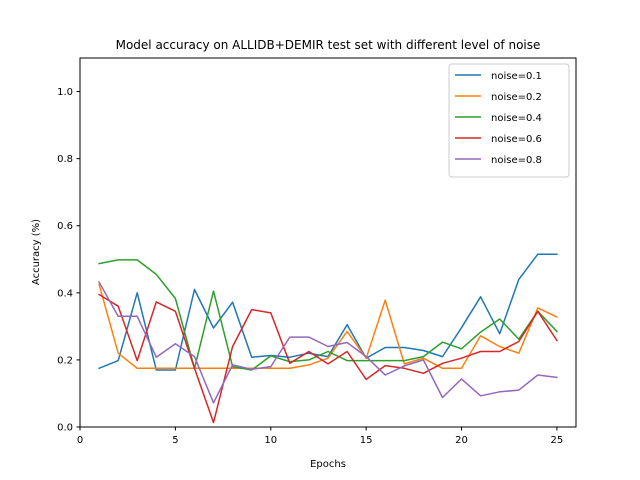 The image size is (640, 480). Describe the element at coordinates (65, 92) in the screenshot. I see `y-tick-label: 1.0` at that location.